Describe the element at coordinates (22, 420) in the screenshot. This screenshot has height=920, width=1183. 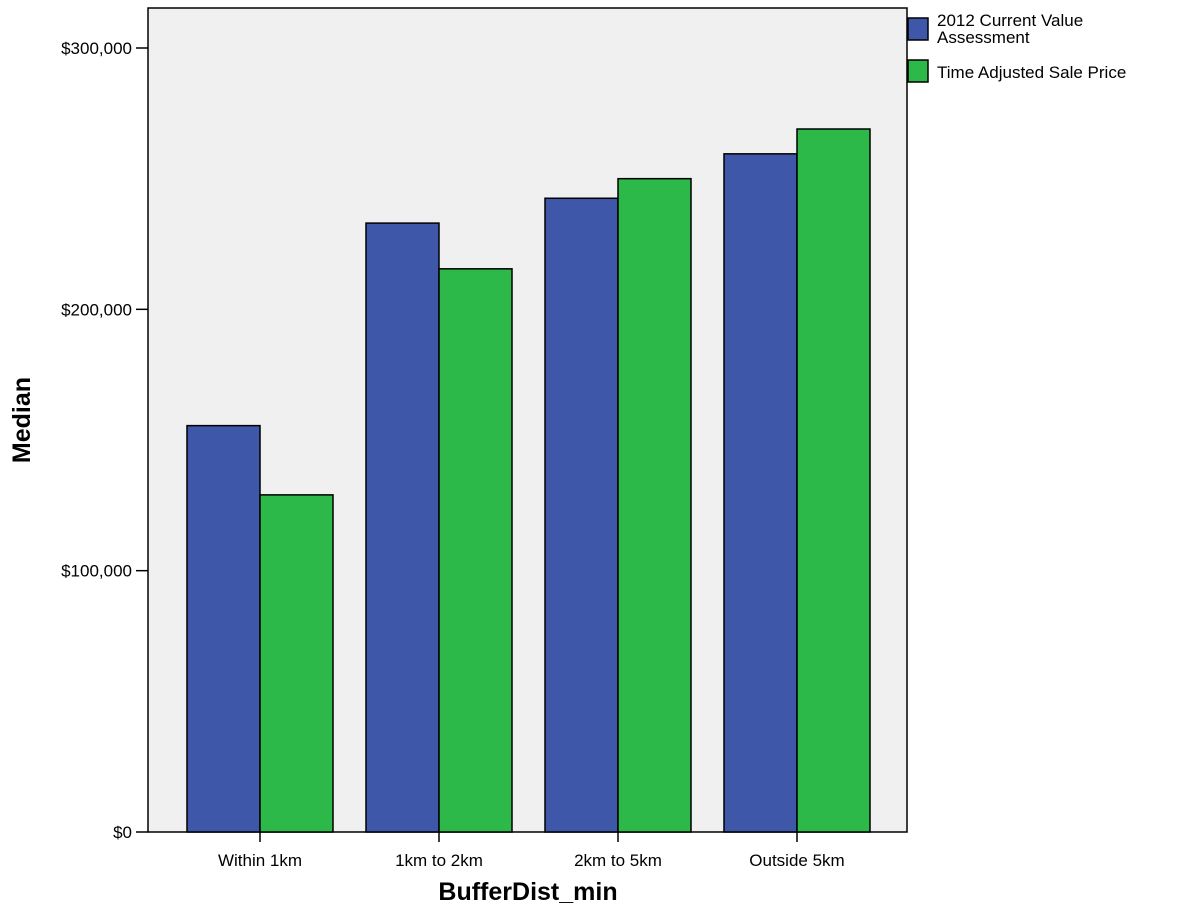
I see `y-axis-title: Median` at that location.